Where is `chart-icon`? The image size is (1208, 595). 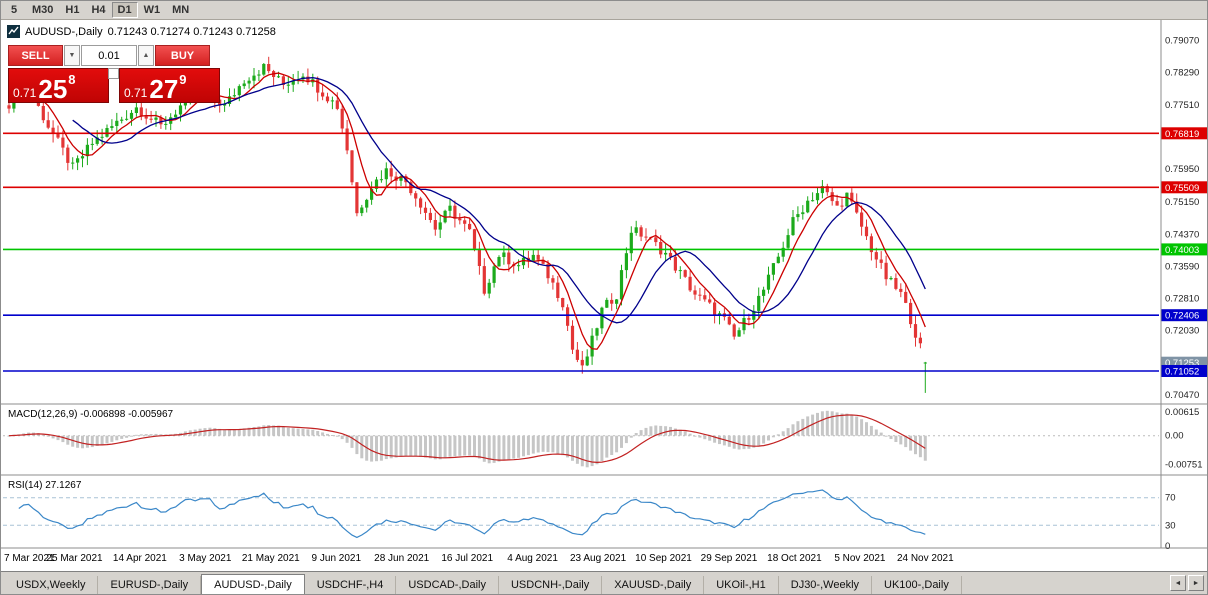 chart-icon is located at coordinates (13, 31).